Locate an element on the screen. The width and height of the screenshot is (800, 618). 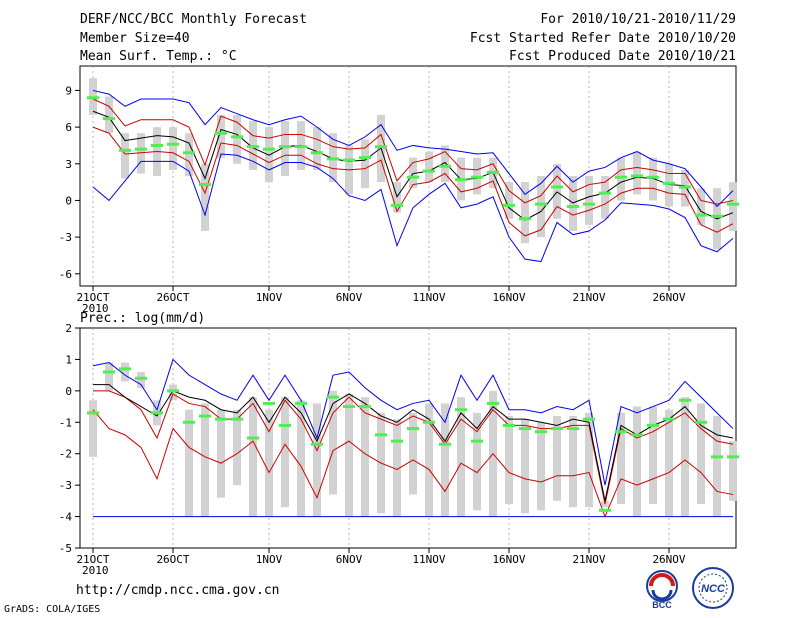
prec-xtick-label: 11NOV is located at coordinates (428, 559).